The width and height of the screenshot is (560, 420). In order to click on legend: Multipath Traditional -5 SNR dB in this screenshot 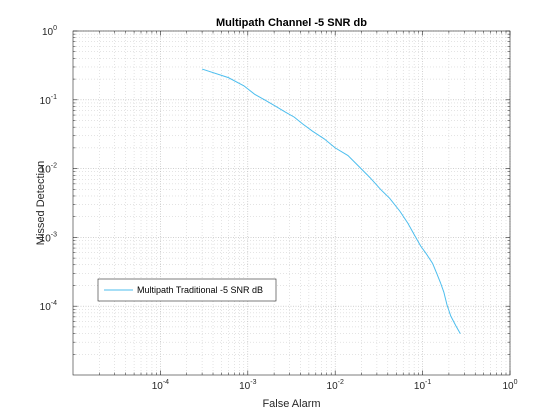, I will do `click(187, 290)`.